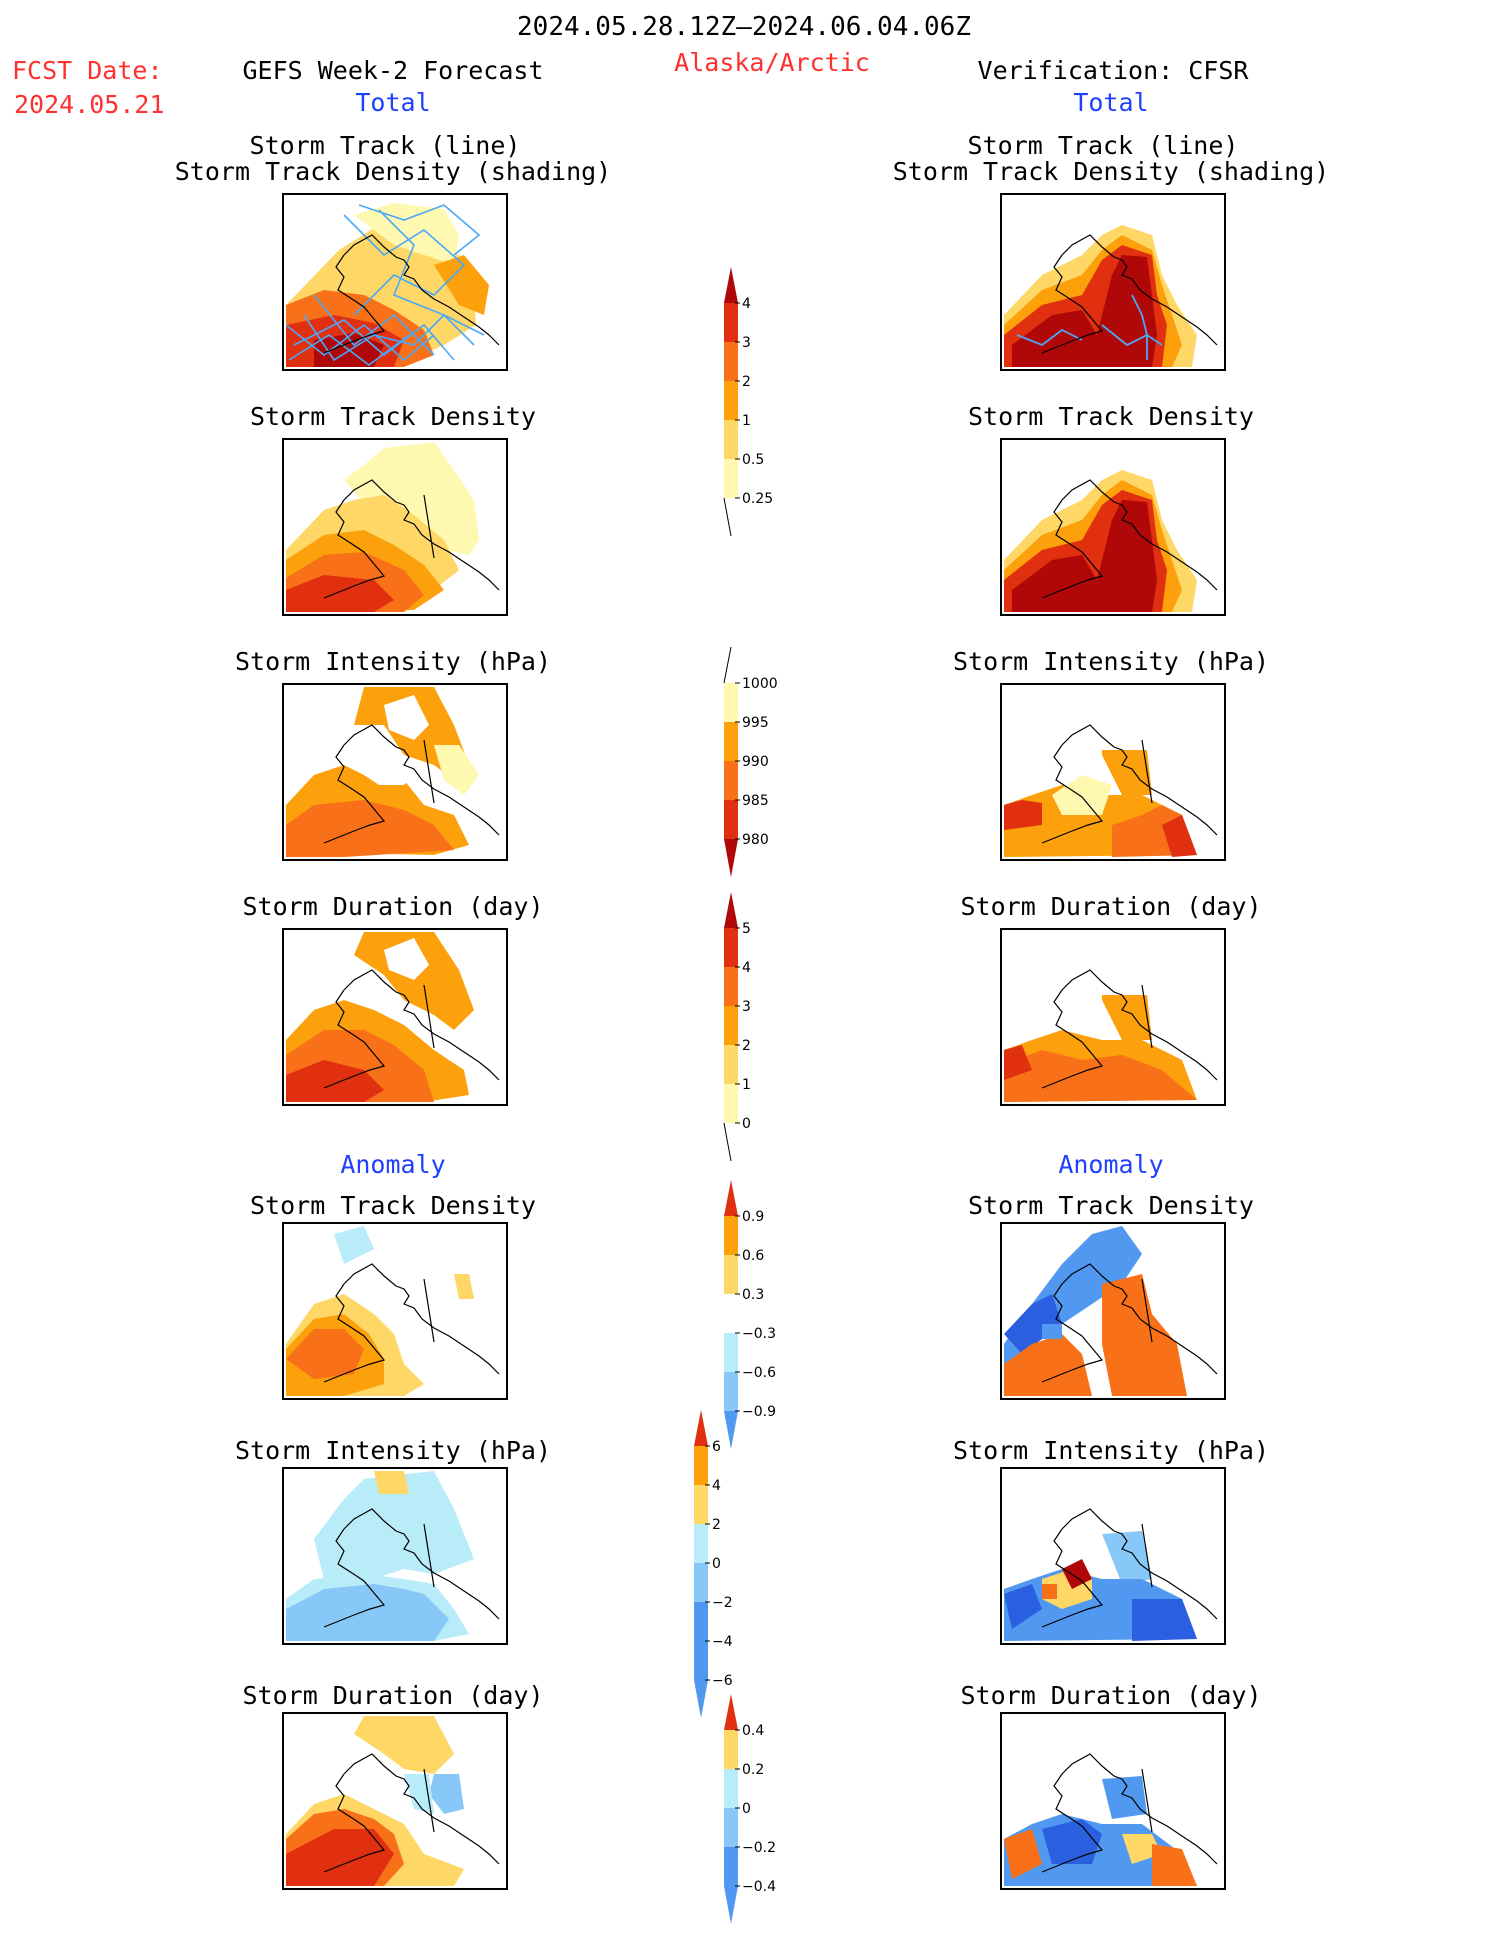 This screenshot has width=1487, height=1936. I want to click on colorbar-anom-duration: 0.4 0.2 0 −0.2 −0.4, so click(762, 1814).